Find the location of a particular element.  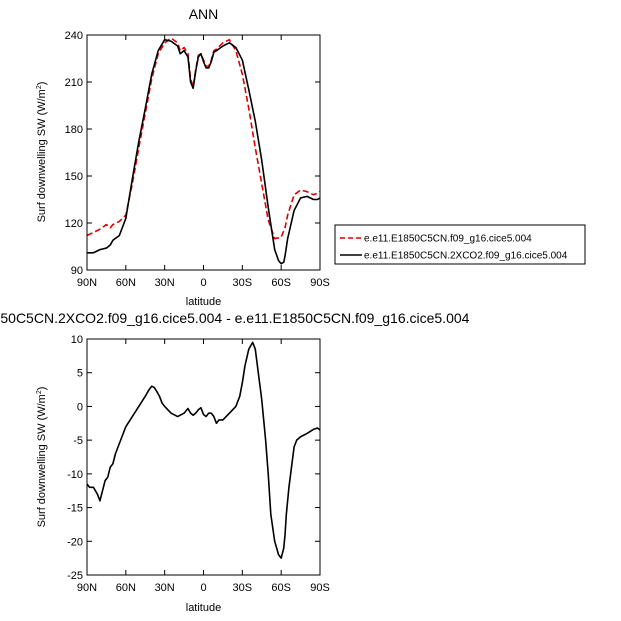

bottom-ytick-label: 10 is located at coordinates (77, 340).